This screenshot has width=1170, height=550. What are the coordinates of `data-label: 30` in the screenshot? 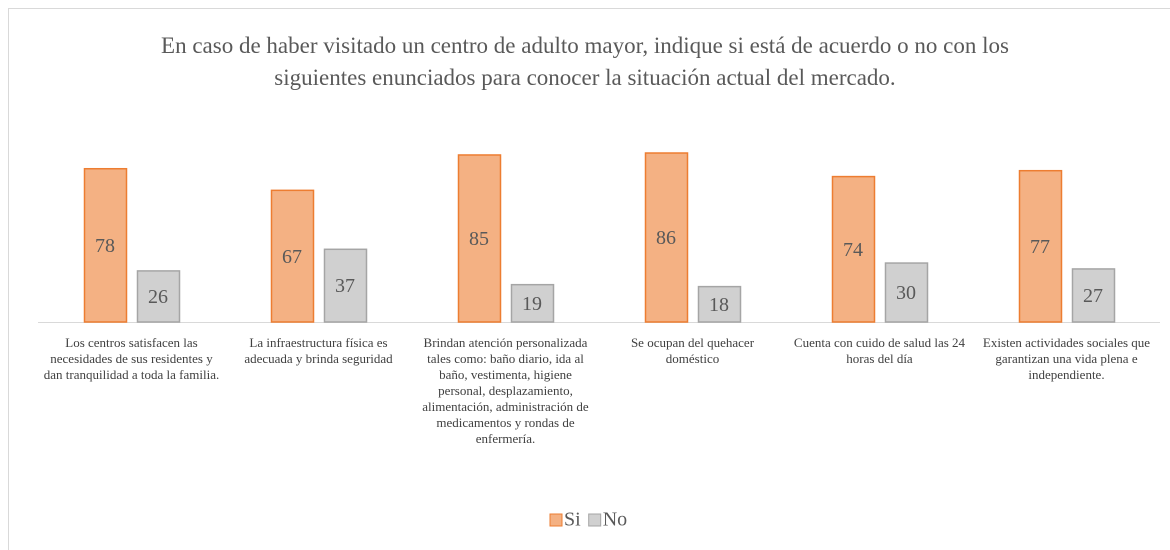 It's located at (906, 293).